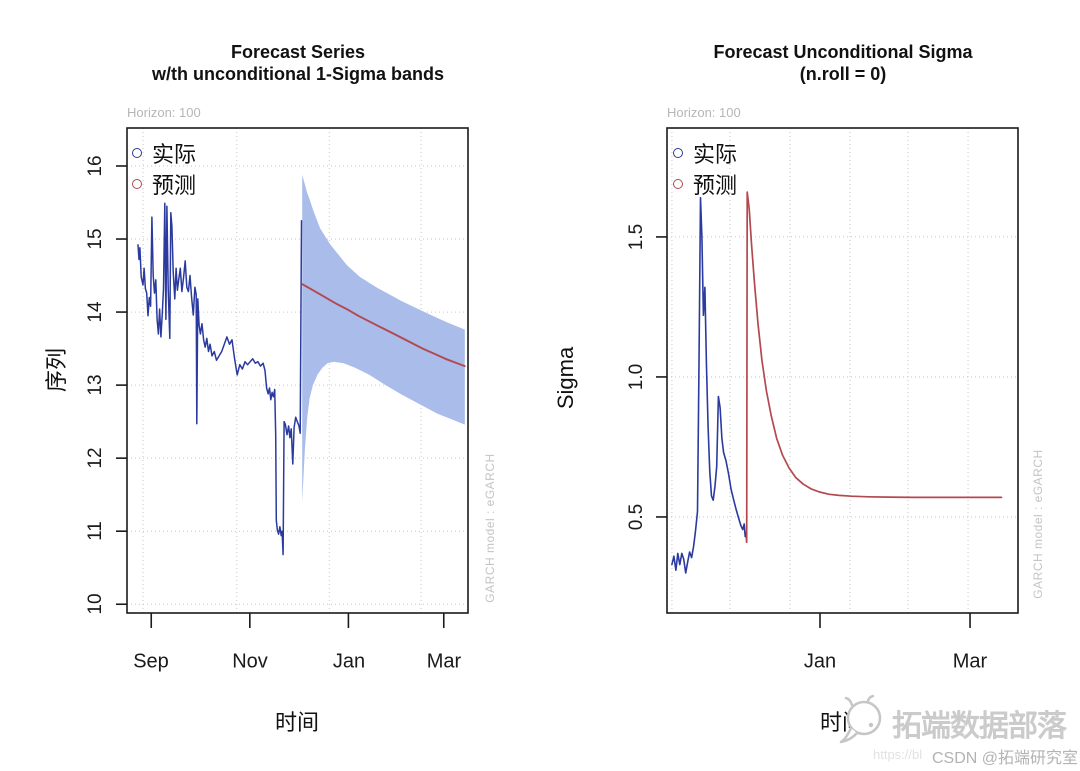 This screenshot has width=1080, height=771. Describe the element at coordinates (1005, 758) in the screenshot. I see `watermark-csdn-text: CSDN @拓端研究室` at that location.